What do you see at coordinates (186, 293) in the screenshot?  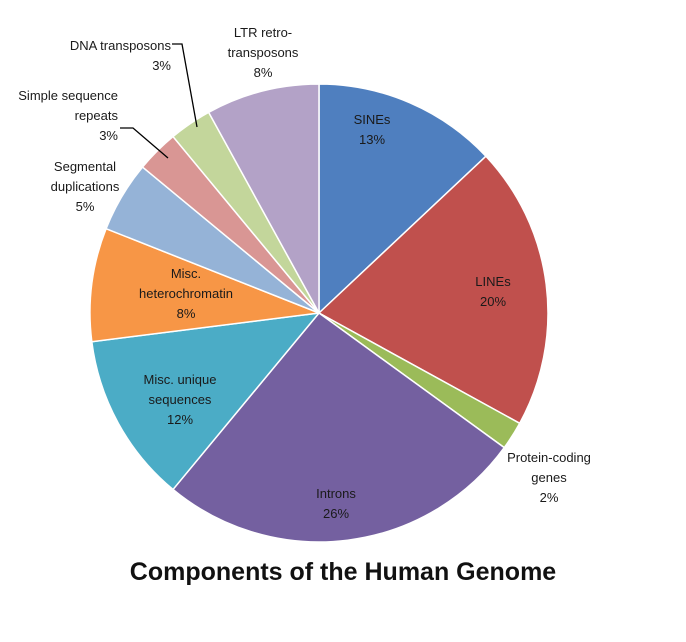 I see `slice-label-5: Misc. heterochromatin 8%` at bounding box center [186, 293].